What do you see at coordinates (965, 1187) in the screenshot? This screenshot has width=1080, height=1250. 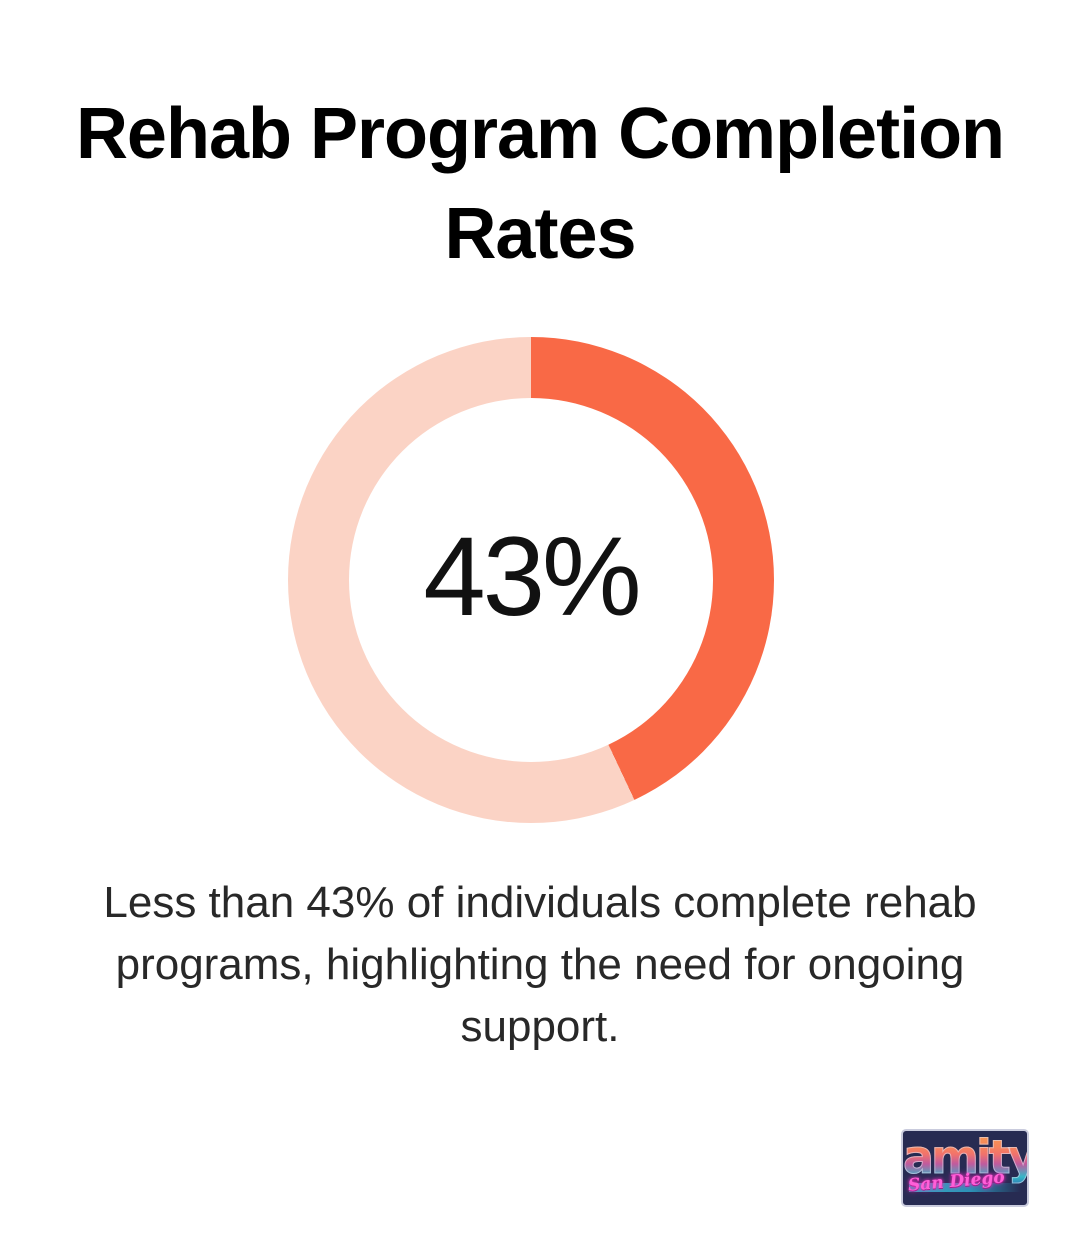 I see `logo-water-graphic` at bounding box center [965, 1187].